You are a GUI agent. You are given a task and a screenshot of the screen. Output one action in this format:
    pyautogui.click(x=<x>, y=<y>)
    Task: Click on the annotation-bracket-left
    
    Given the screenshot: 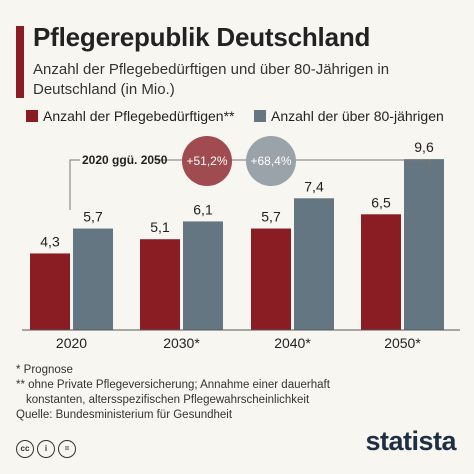 What is the action you would take?
    pyautogui.click(x=74, y=184)
    